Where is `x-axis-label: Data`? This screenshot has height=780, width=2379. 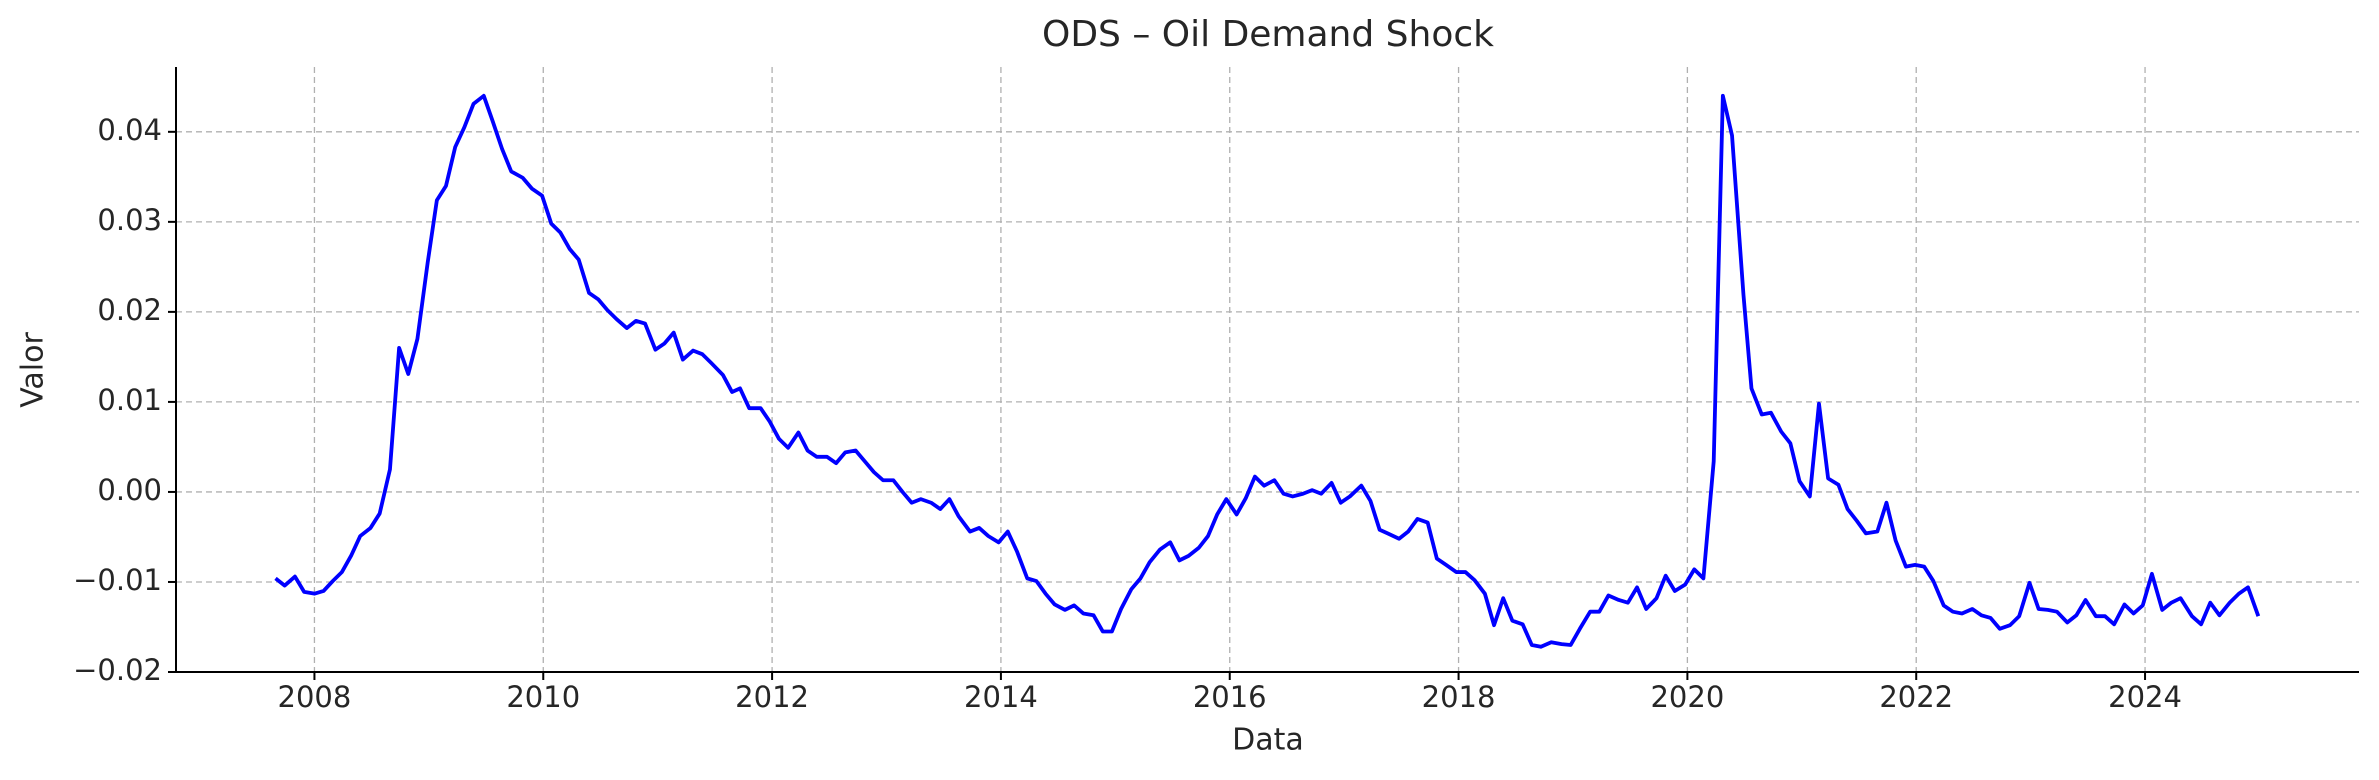 x-axis-label: Data is located at coordinates (1268, 740).